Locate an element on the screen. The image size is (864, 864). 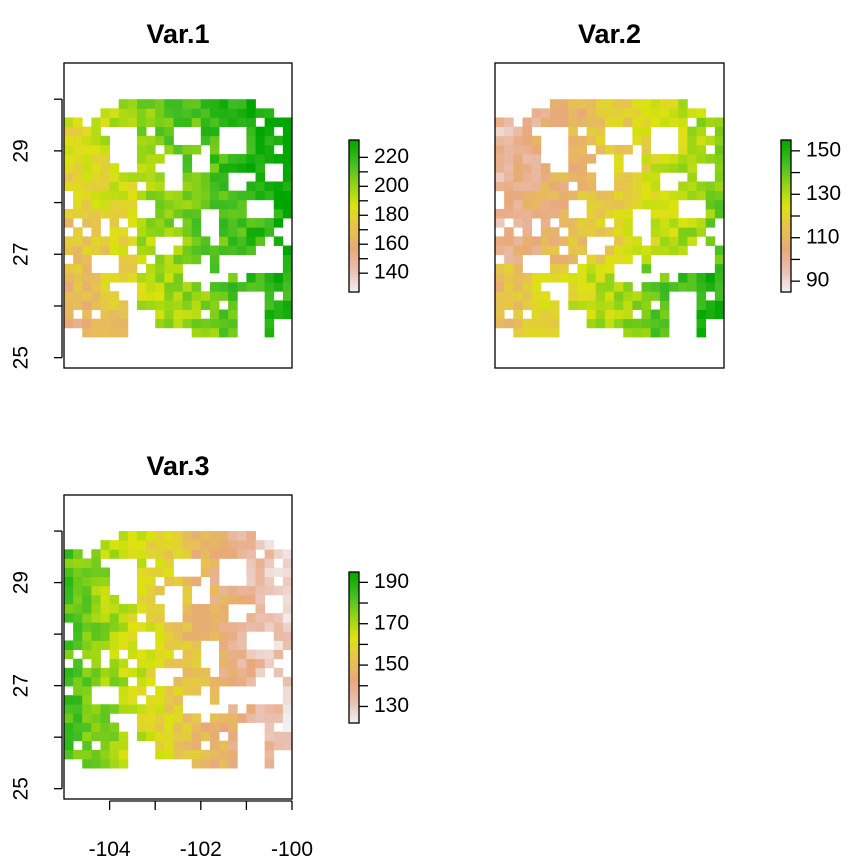
legend-tick-label: 140 is located at coordinates (391, 272).